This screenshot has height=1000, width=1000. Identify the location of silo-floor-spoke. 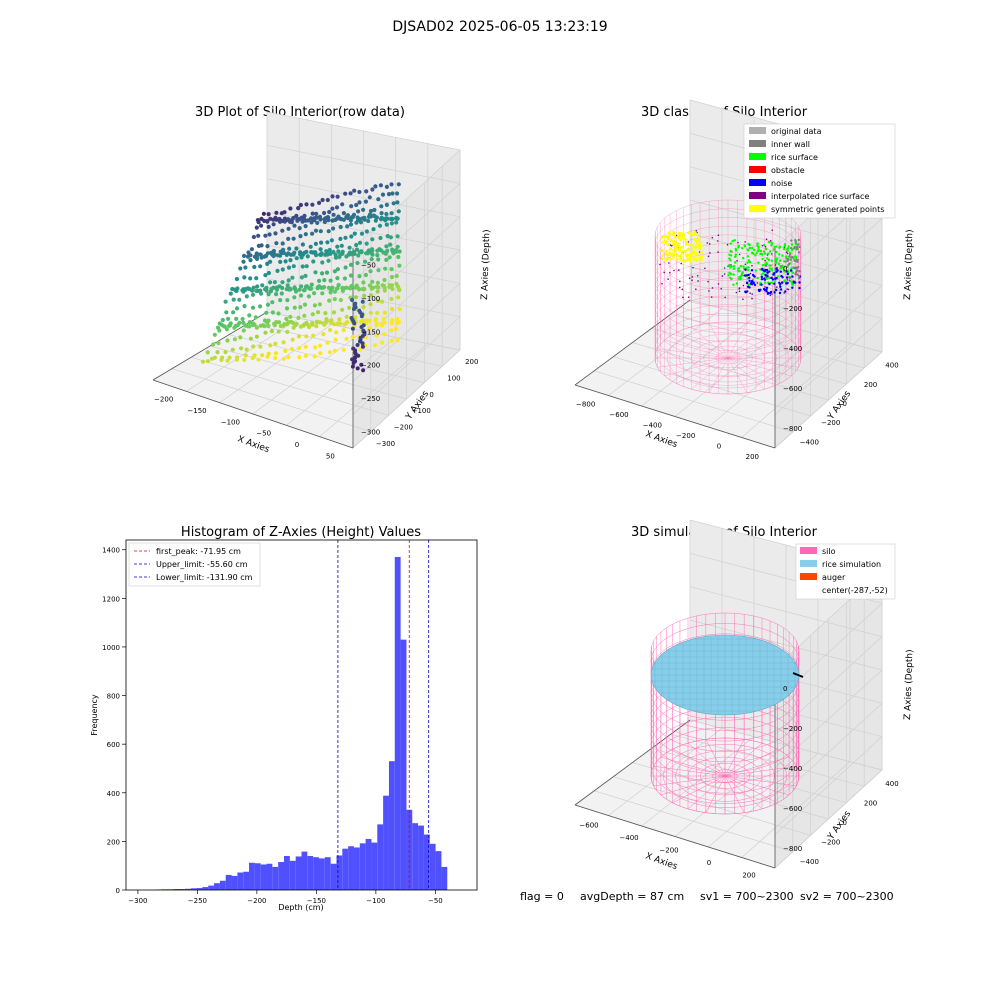
(743, 759).